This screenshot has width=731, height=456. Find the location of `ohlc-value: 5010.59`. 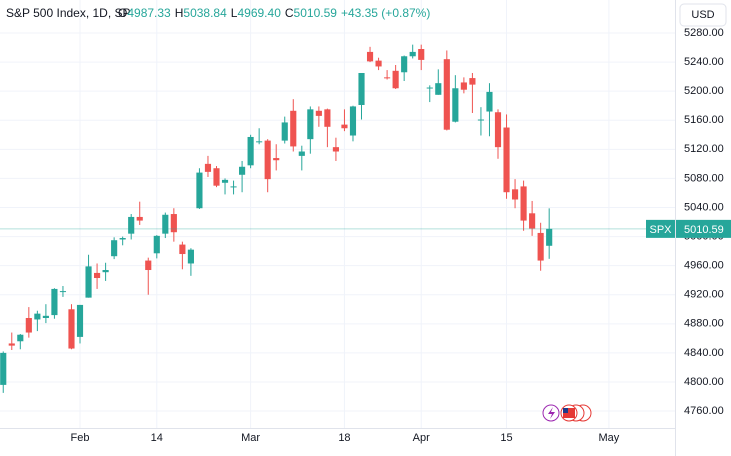

ohlc-value: 5010.59 is located at coordinates (316, 13).